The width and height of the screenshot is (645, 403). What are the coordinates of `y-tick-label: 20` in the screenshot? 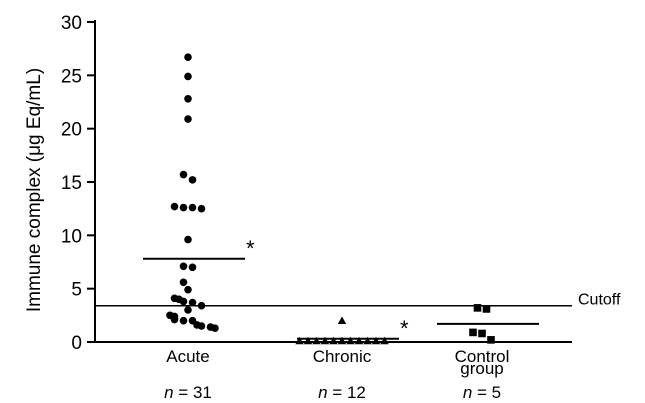 It's located at (71, 130).